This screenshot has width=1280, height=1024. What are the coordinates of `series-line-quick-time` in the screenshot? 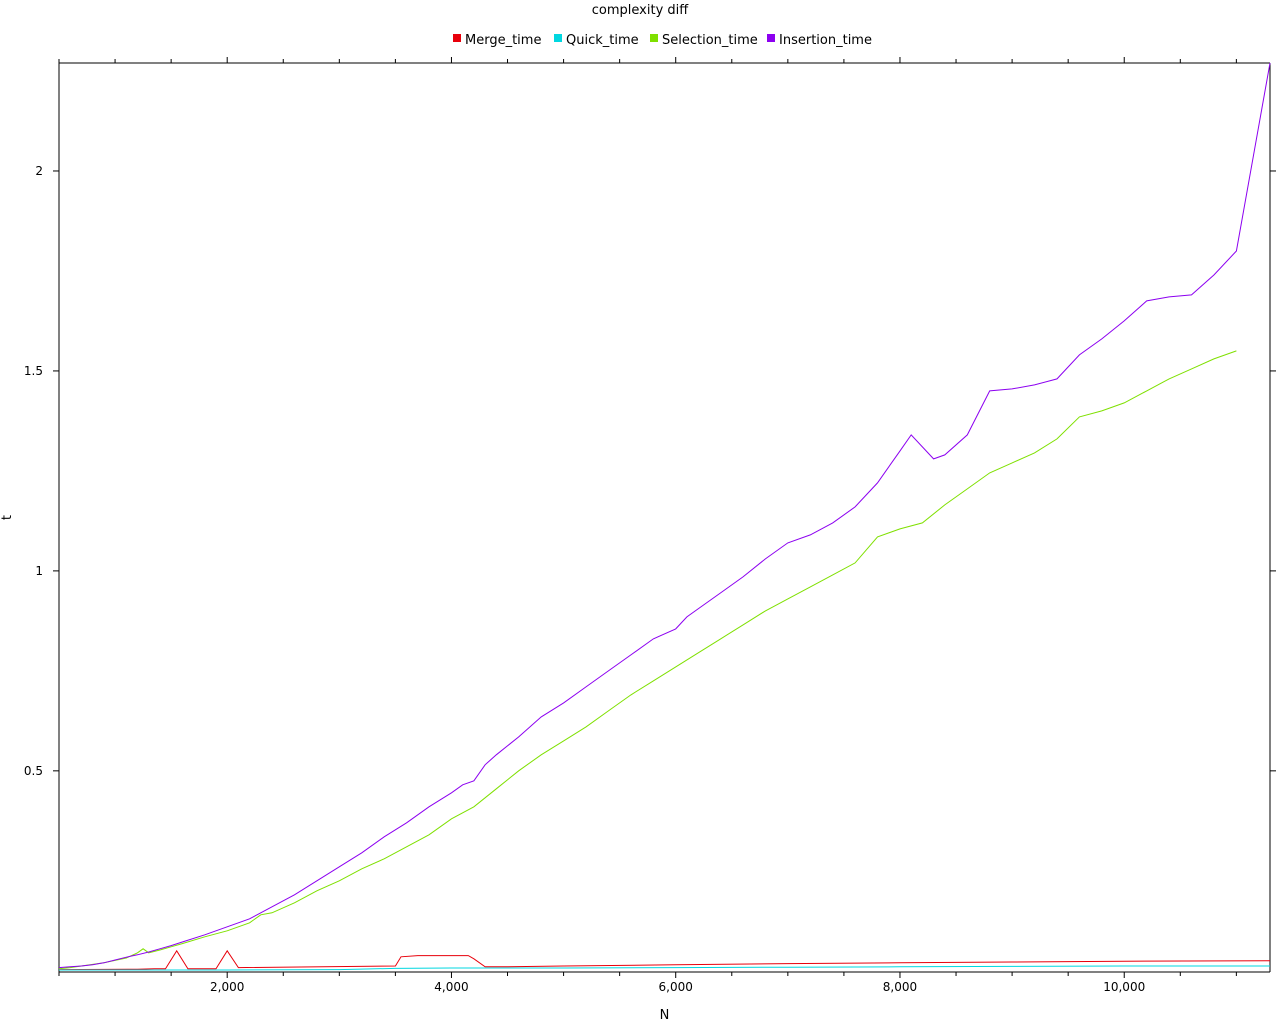 It's located at (664, 968).